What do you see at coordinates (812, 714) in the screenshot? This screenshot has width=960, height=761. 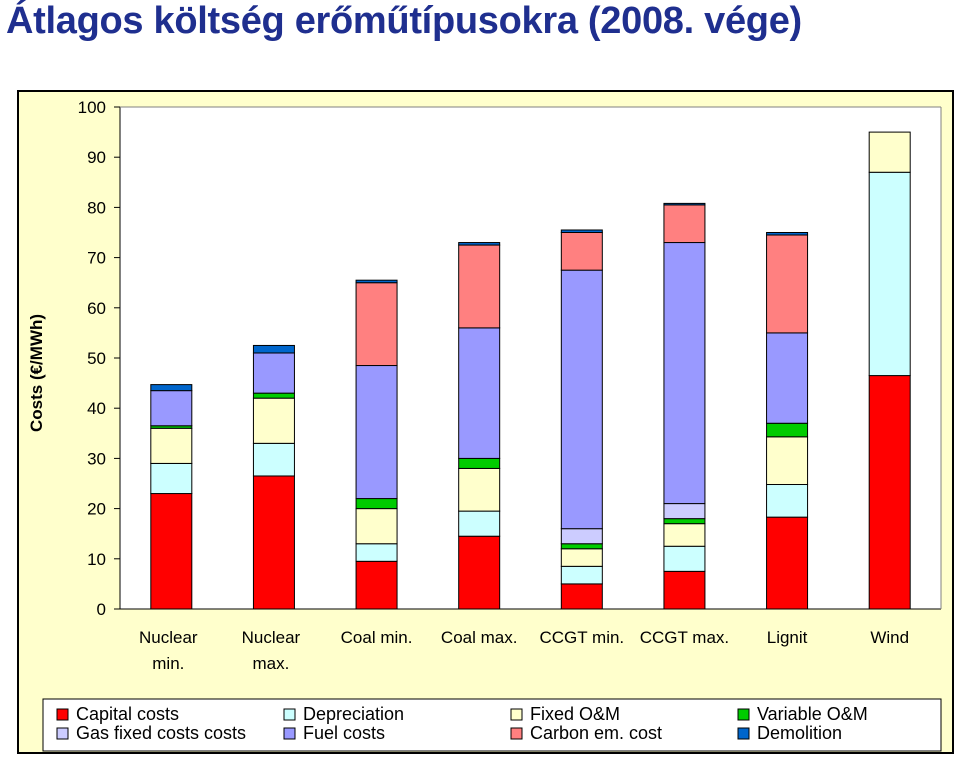 I see `legend-label: Variable O&M` at bounding box center [812, 714].